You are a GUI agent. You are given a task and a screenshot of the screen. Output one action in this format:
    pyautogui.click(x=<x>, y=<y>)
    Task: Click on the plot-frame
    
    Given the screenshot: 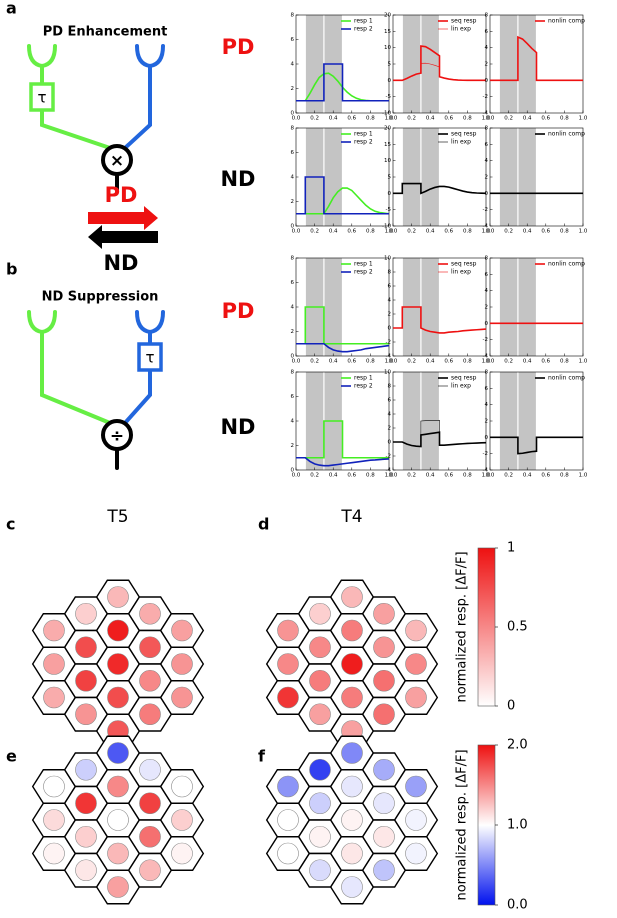 What is the action you would take?
    pyautogui.click(x=439, y=307)
    